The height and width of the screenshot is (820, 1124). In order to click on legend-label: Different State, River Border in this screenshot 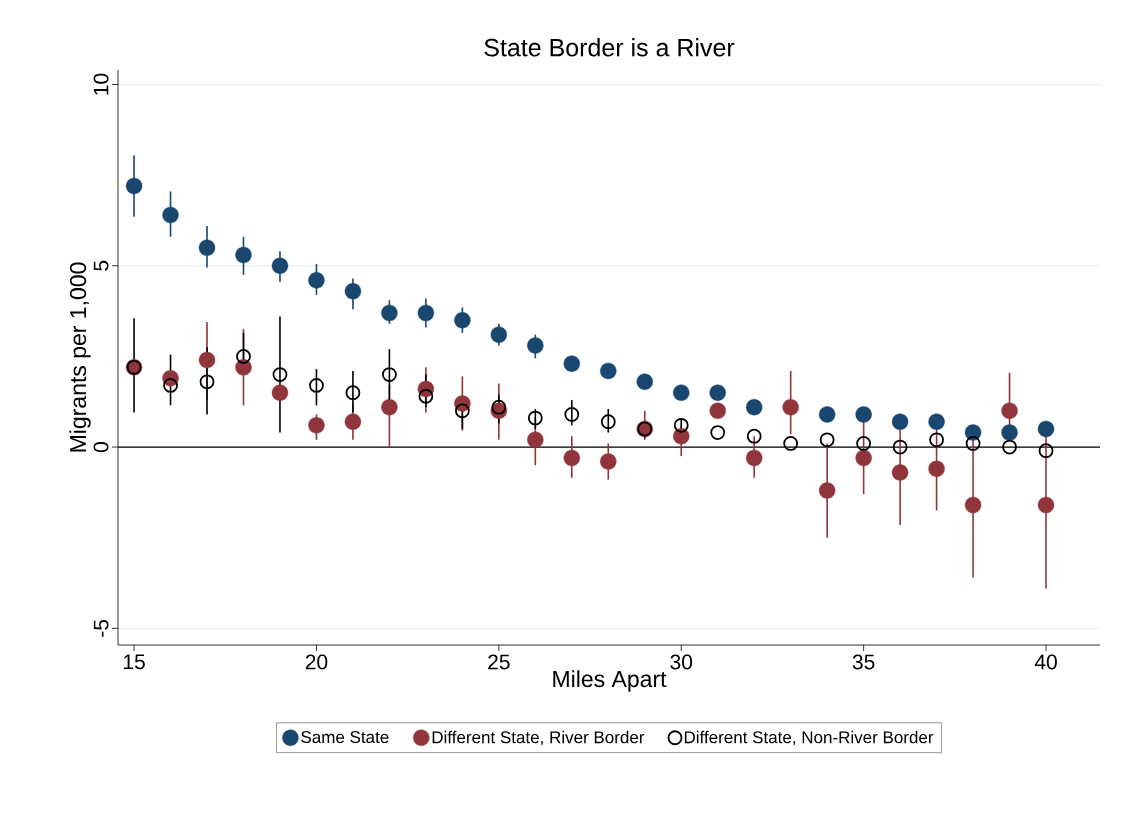, I will do `click(538, 738)`.